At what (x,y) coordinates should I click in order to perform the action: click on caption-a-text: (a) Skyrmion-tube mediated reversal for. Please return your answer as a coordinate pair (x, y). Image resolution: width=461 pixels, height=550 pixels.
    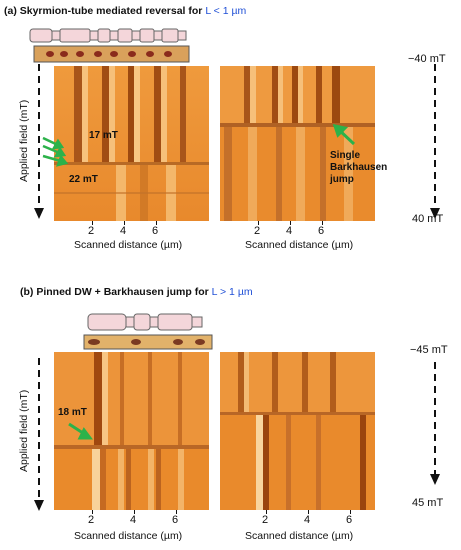
    Looking at the image, I should click on (105, 11).